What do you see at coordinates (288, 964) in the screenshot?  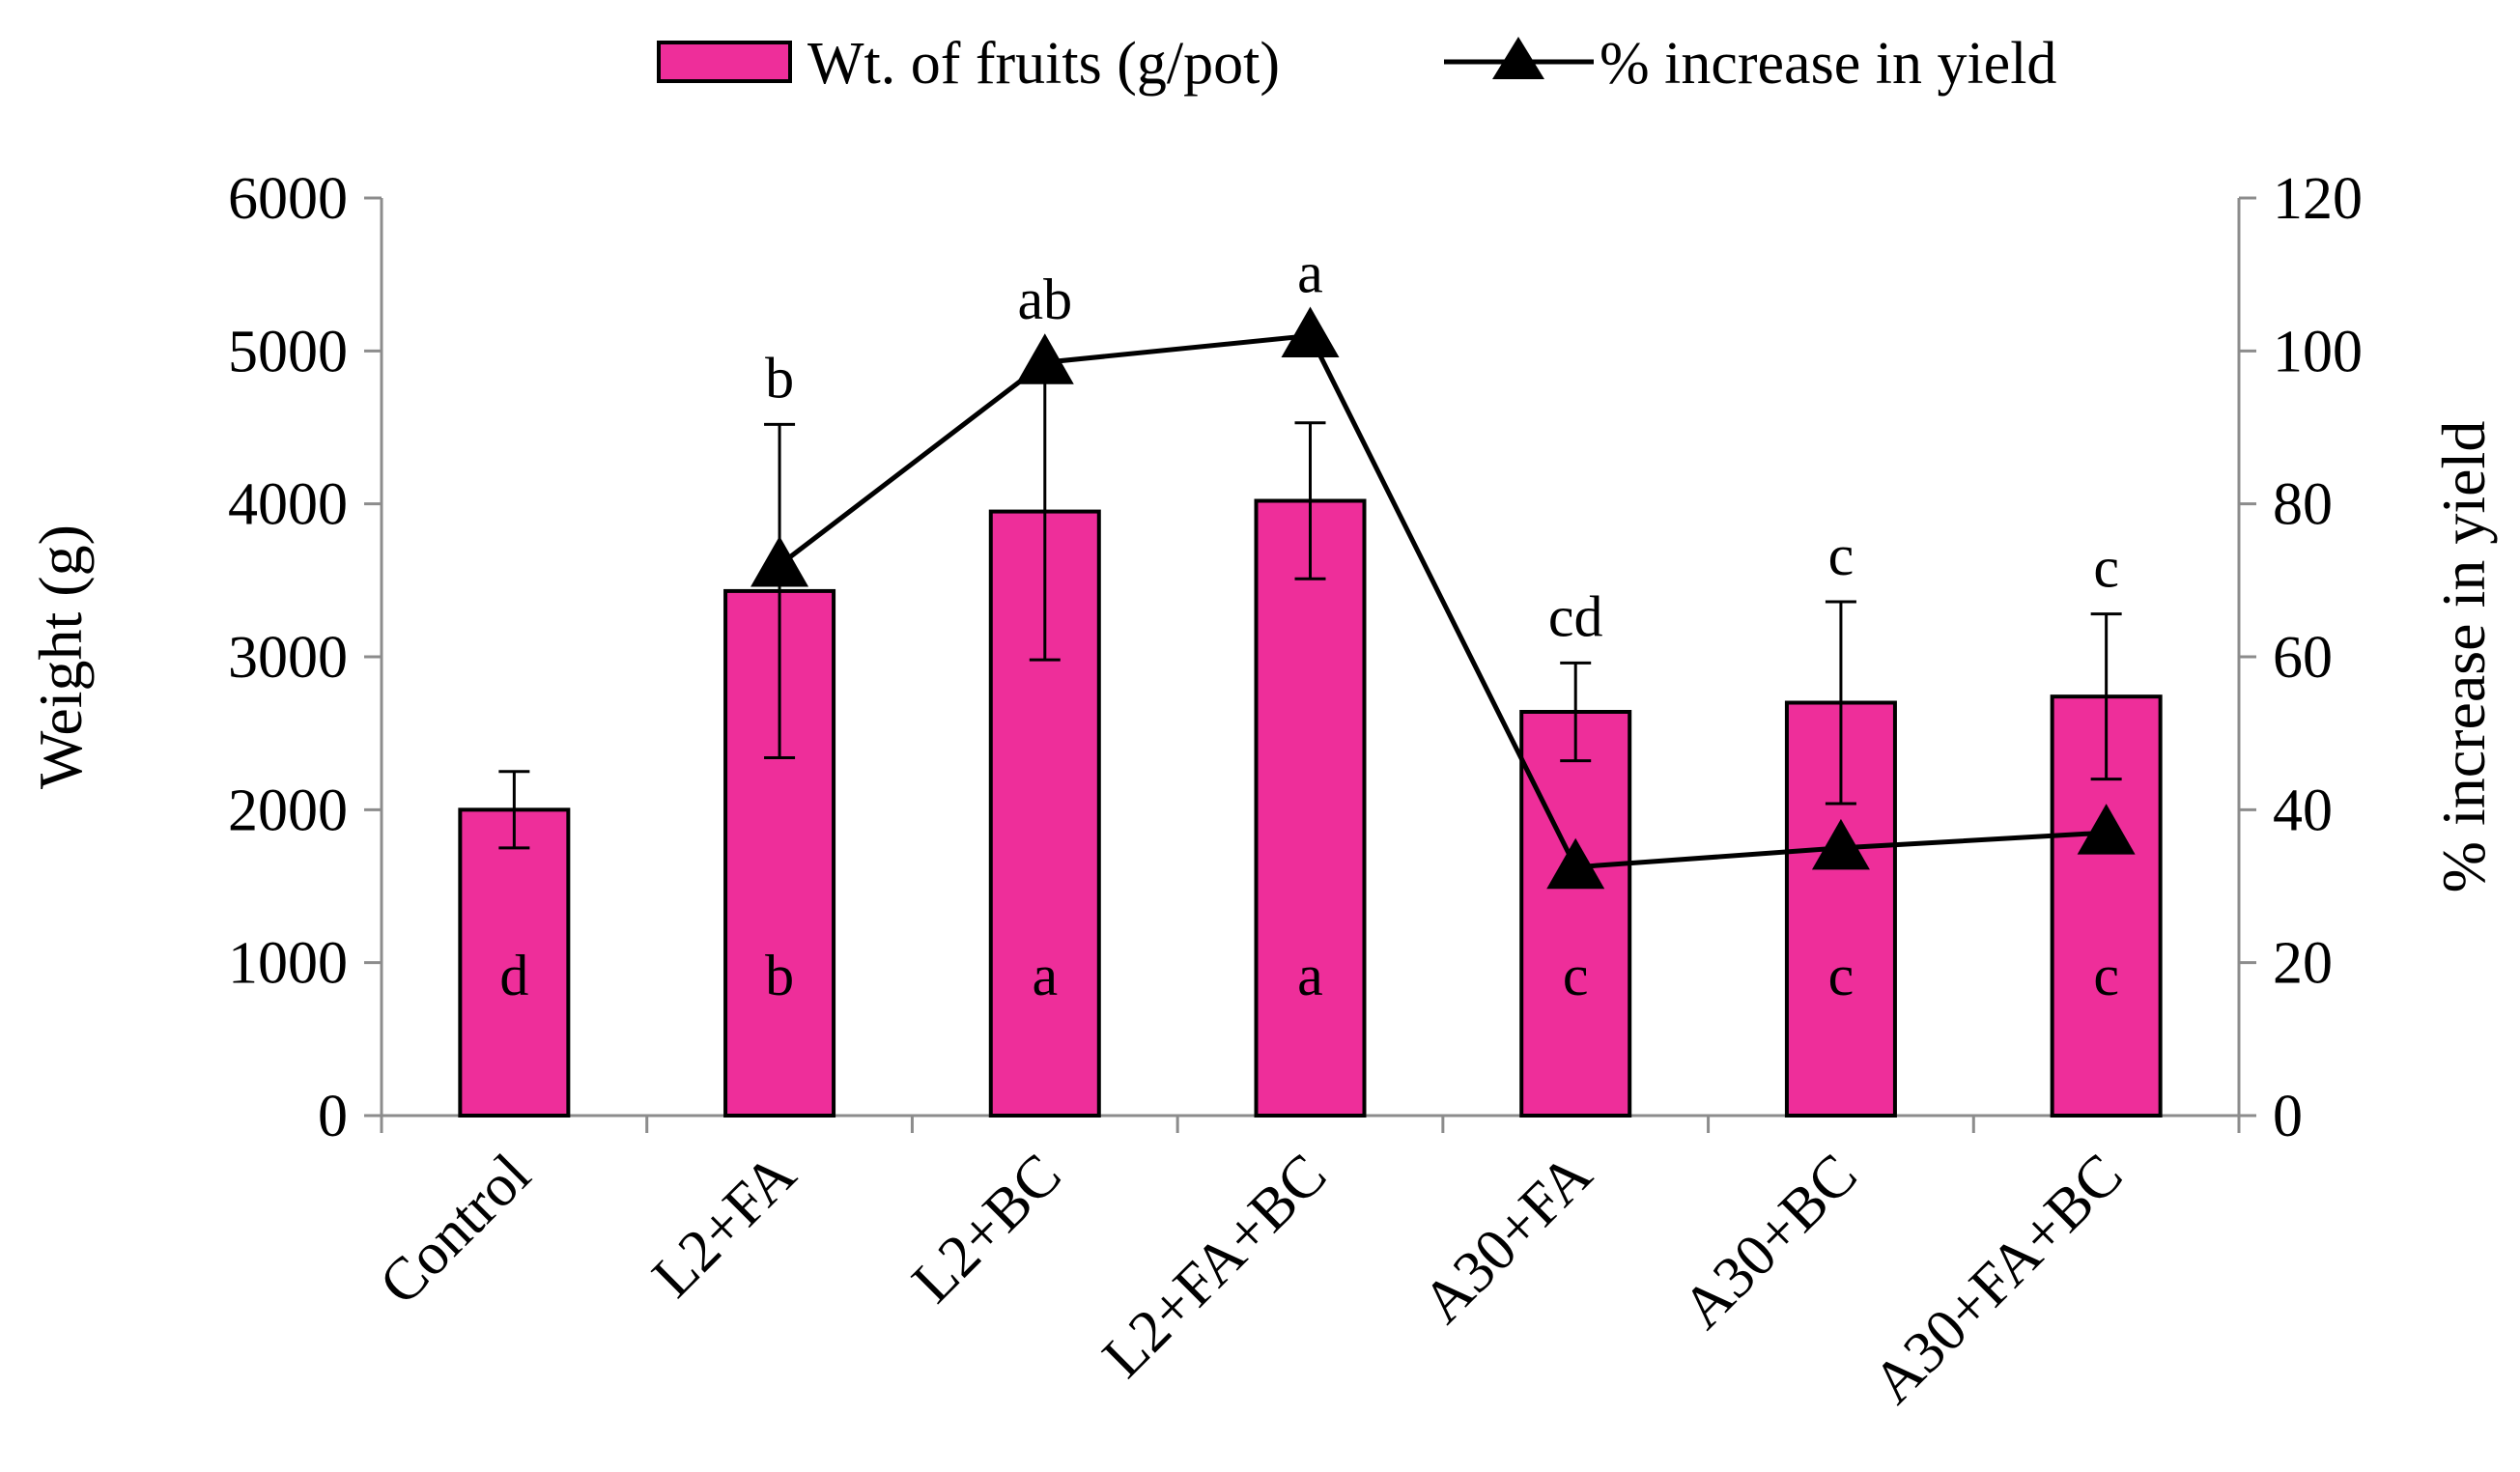 I see `y-tick-label-left: 1000` at bounding box center [288, 964].